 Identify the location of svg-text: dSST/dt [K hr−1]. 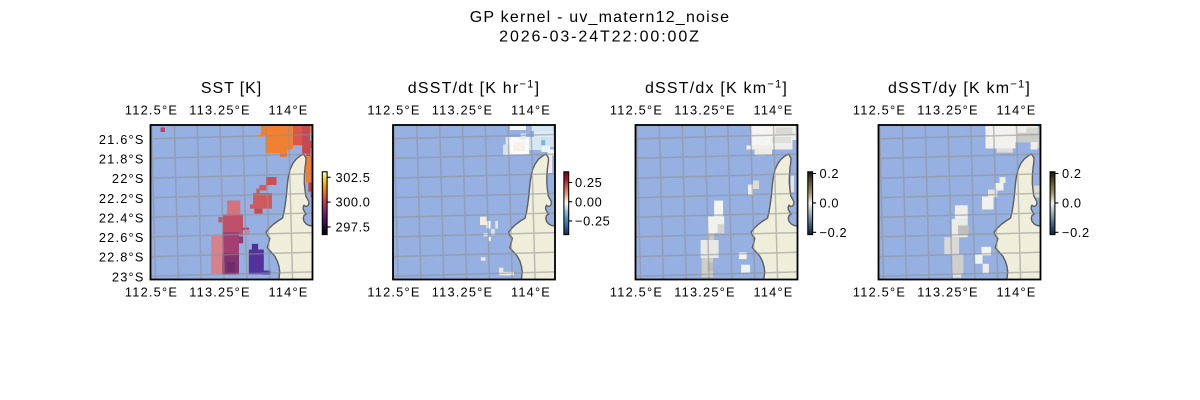
(474, 88).